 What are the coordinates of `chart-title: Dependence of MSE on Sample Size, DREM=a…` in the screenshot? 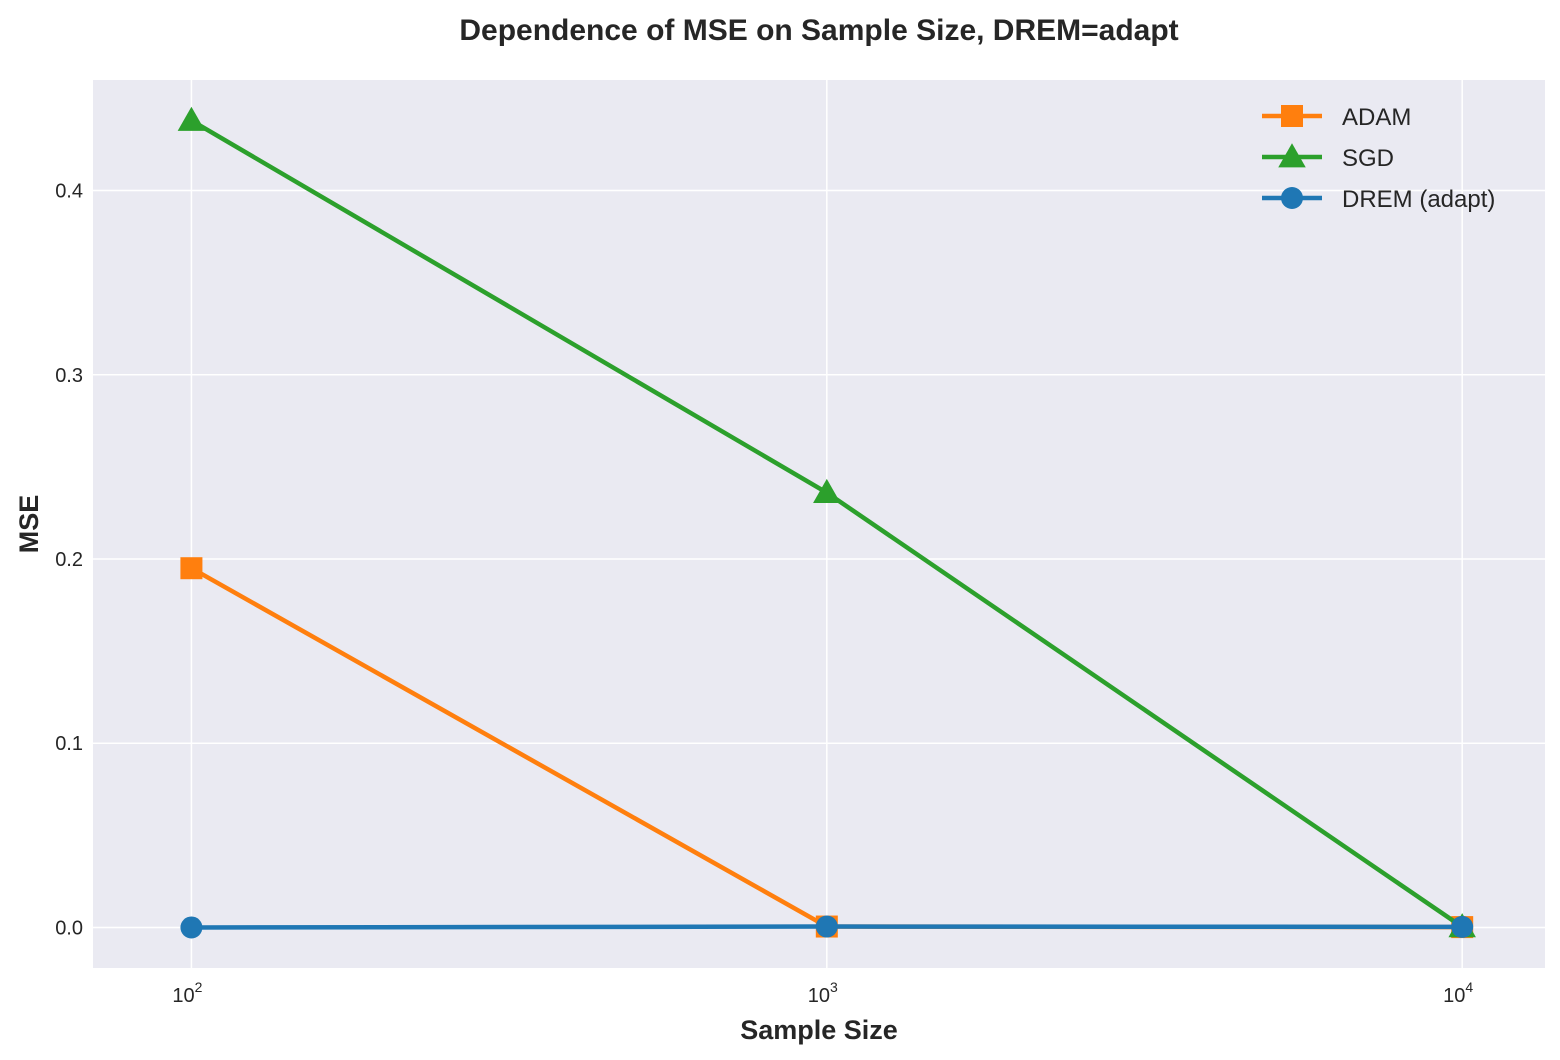 It's located at (818, 30).